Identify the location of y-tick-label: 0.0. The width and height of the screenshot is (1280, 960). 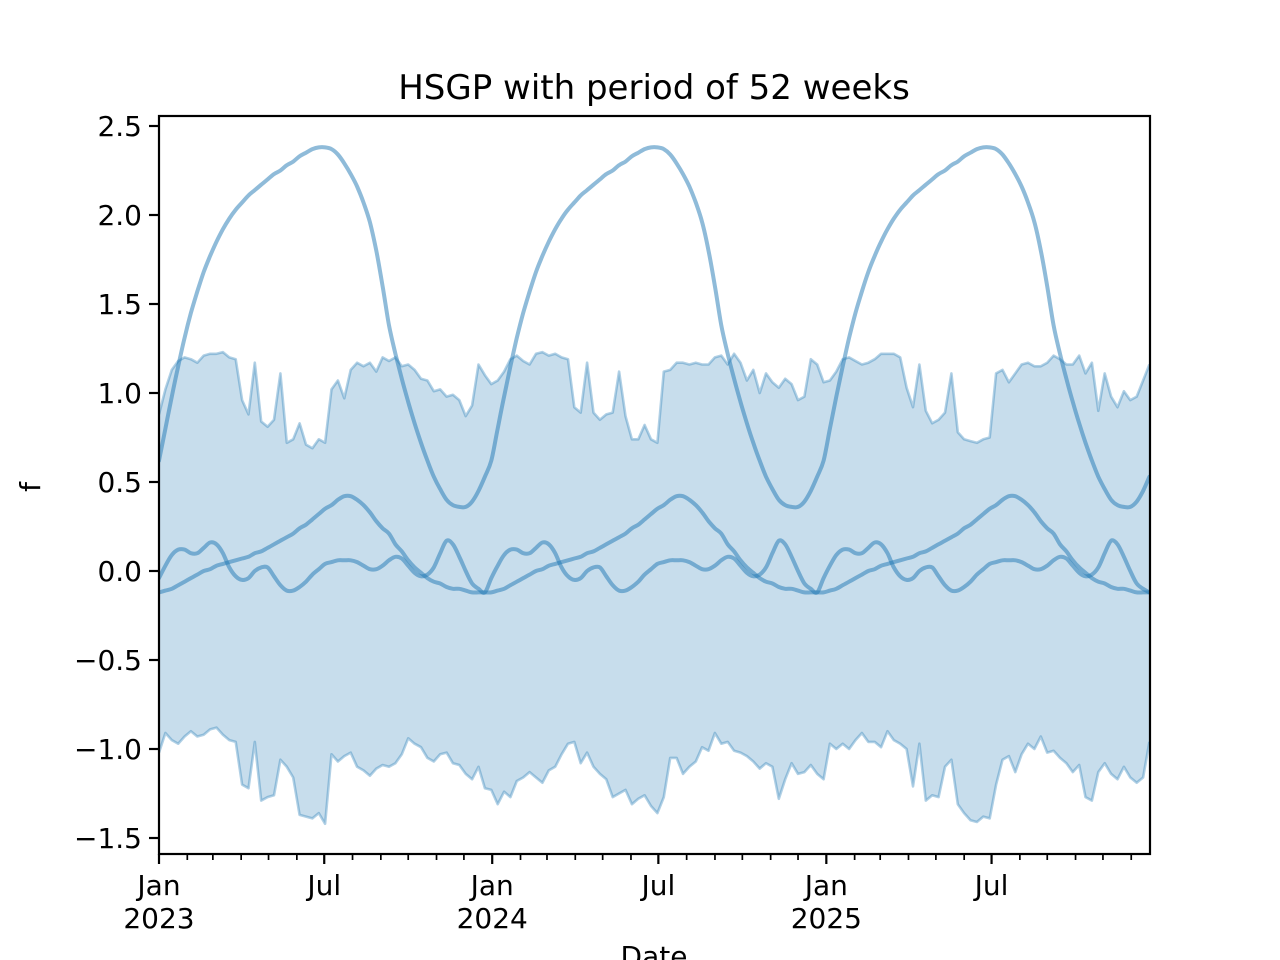
(119, 571).